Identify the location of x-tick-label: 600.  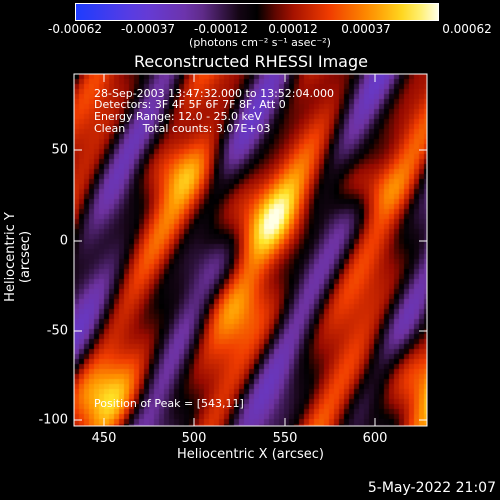
(375, 438).